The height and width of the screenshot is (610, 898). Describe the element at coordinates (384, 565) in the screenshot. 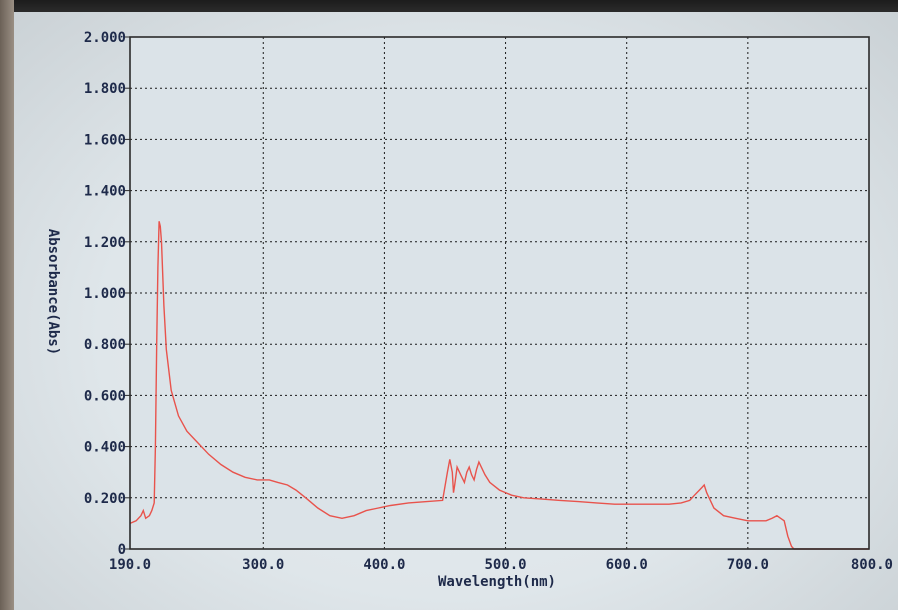

I see `x-tick-label: 400.0` at that location.